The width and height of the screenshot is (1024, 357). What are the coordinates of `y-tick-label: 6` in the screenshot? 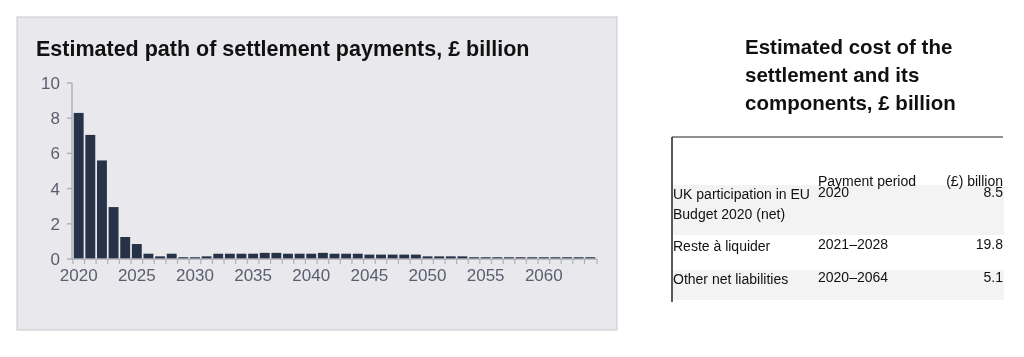 It's located at (55, 154).